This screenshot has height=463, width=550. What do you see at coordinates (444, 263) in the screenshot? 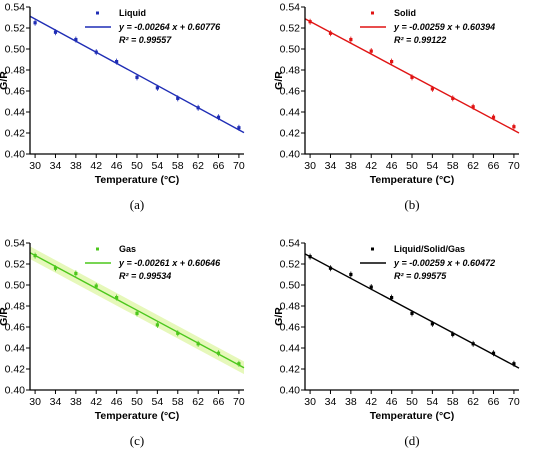
I see `fit-equation: y = -0.00259 x + 0.60472` at bounding box center [444, 263].